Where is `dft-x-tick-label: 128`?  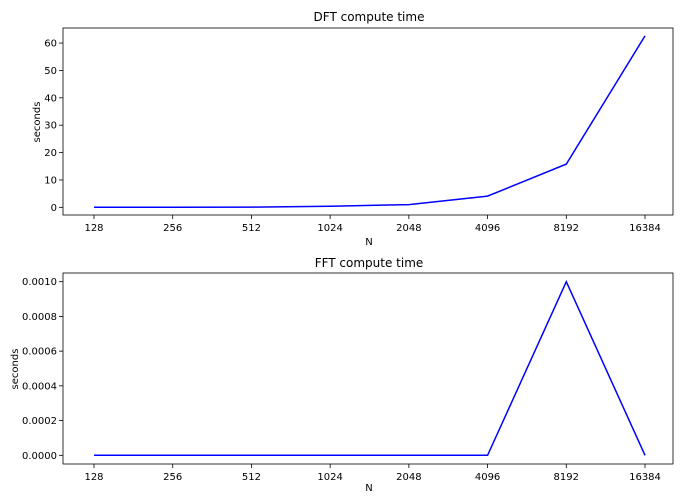
dft-x-tick-label: 128 is located at coordinates (93, 228).